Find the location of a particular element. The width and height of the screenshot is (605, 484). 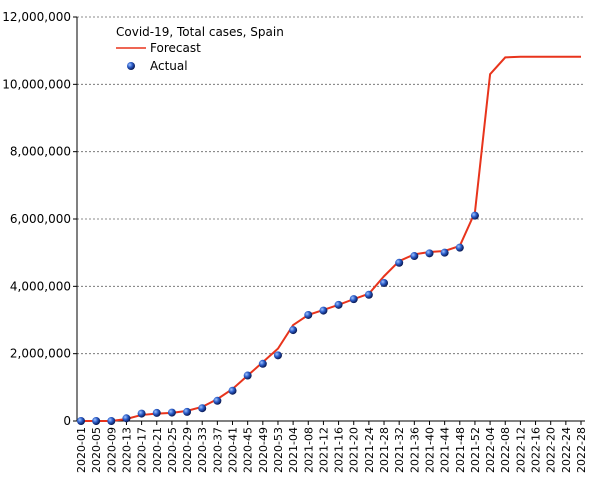

chart-title: Covid-19, Total cases, Spain is located at coordinates (200, 32).